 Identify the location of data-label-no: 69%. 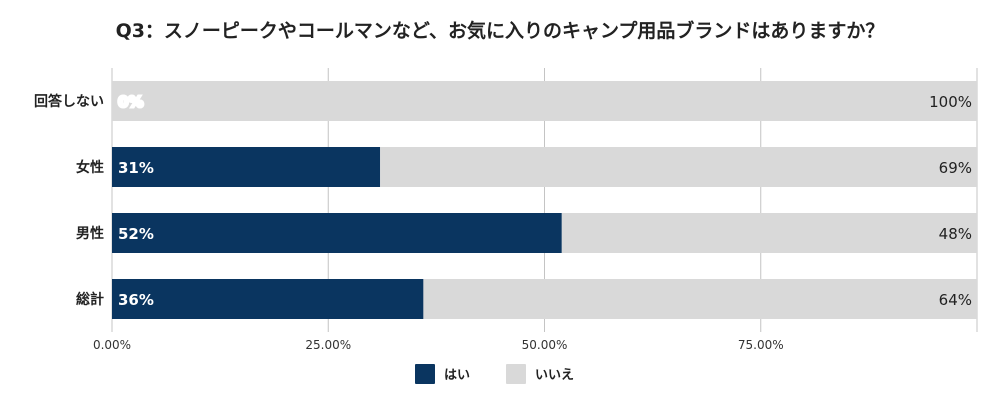
(955, 168).